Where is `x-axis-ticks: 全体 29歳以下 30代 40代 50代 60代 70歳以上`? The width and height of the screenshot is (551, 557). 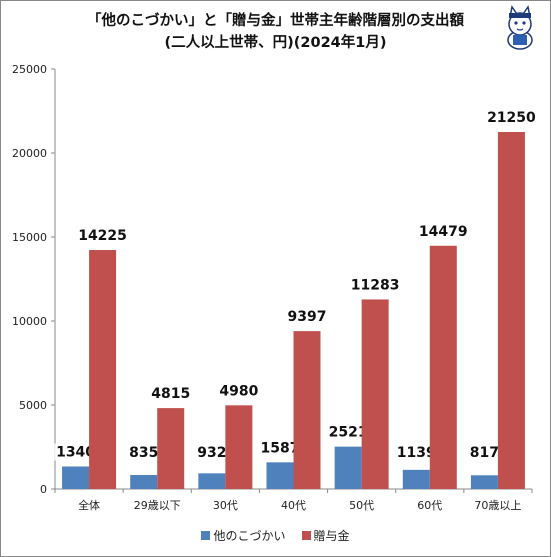
x-axis-ticks: 全体 29歳以下 30代 40代 50代 60代 70歳以上 is located at coordinates (293, 500).